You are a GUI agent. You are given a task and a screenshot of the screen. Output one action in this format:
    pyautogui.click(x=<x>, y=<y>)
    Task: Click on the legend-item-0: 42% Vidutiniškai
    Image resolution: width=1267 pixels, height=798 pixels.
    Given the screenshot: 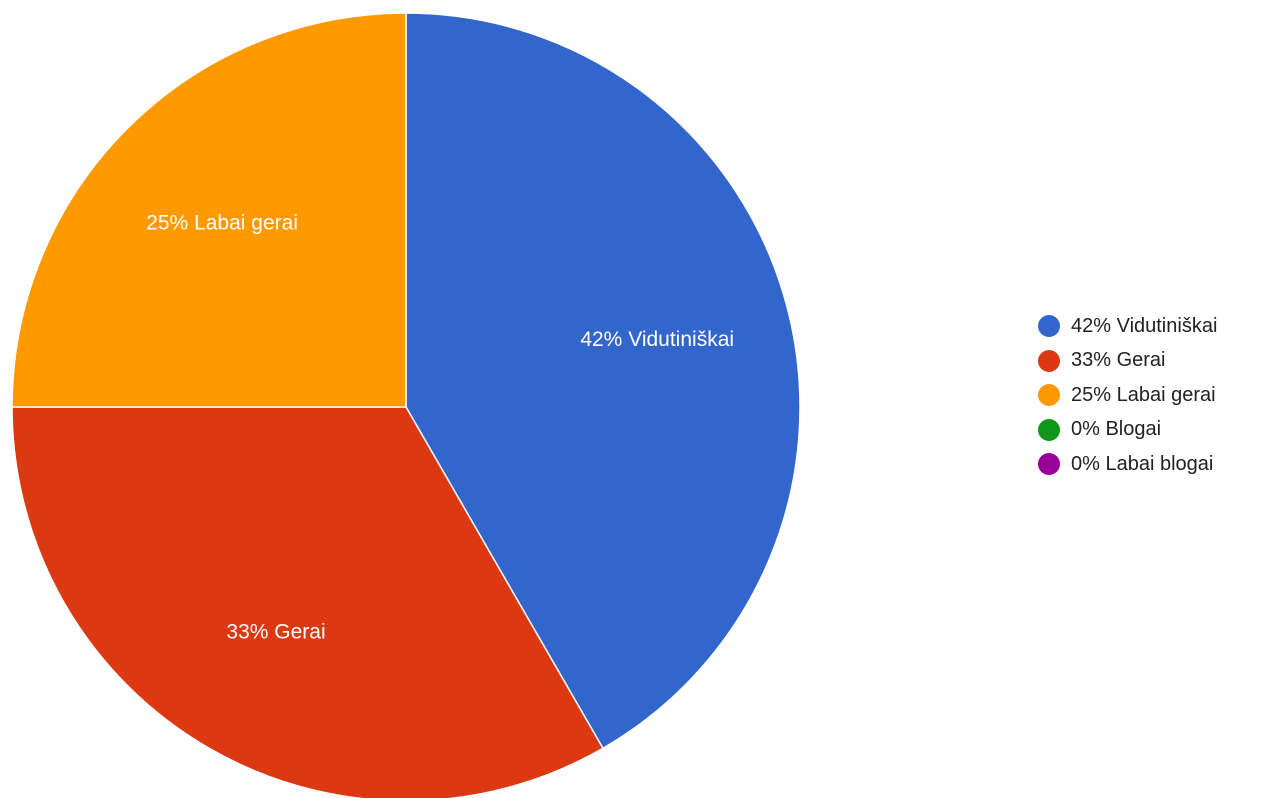 What is the action you would take?
    pyautogui.click(x=1152, y=326)
    